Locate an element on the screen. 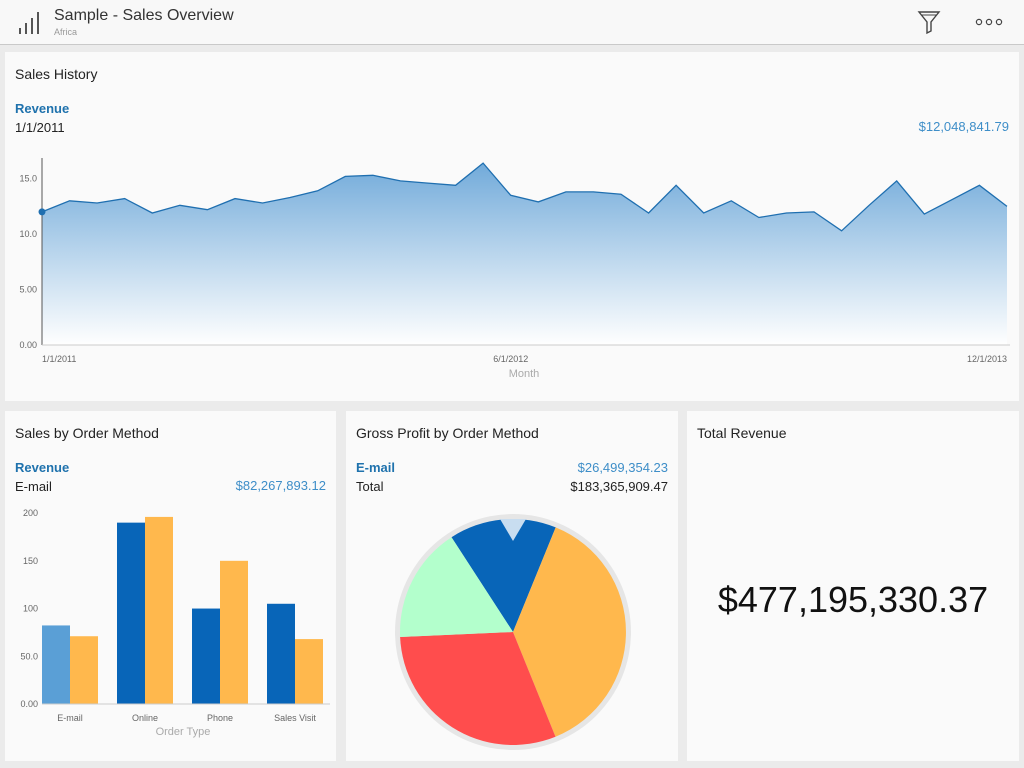 The width and height of the screenshot is (1024, 768). y-tick-label: 50.0 is located at coordinates (29, 656).